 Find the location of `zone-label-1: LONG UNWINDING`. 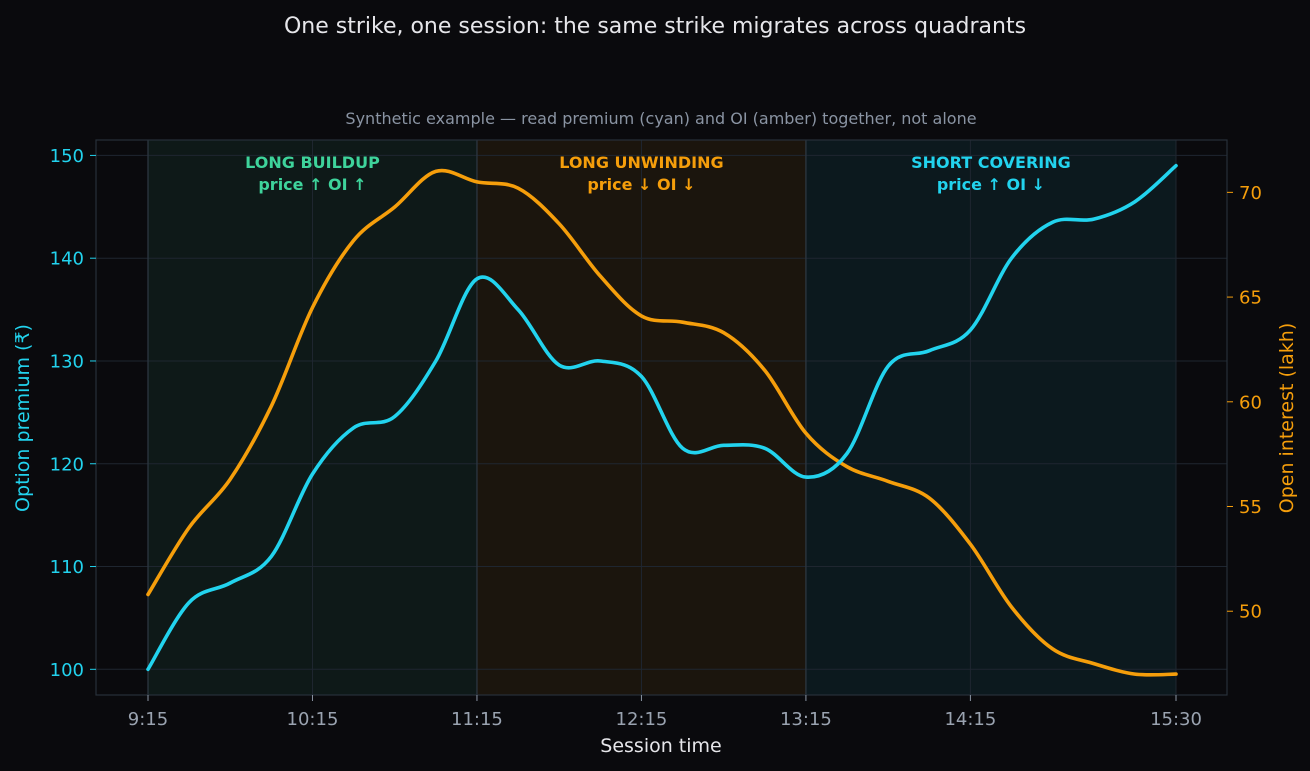

zone-label-1: LONG UNWINDING is located at coordinates (641, 162).